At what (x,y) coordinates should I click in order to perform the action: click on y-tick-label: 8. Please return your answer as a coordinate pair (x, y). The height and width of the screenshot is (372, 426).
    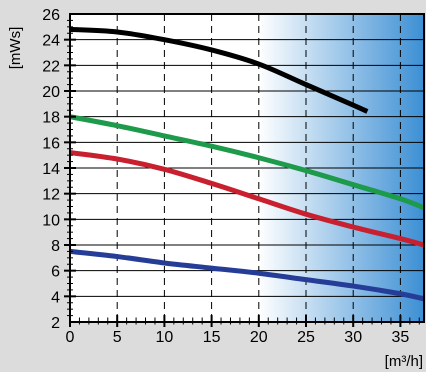
    Looking at the image, I should click on (55, 246).